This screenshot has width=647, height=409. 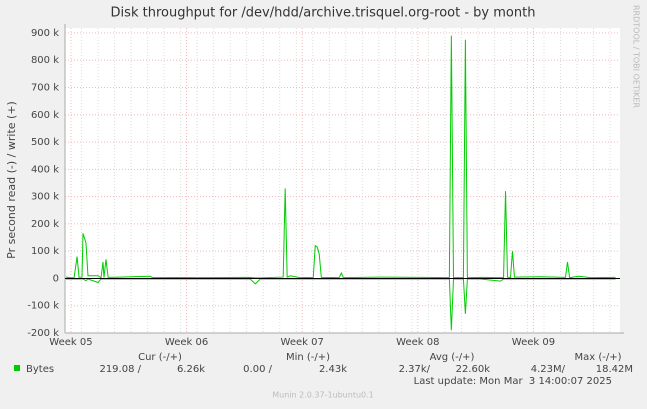 What do you see at coordinates (257, 369) in the screenshot?
I see `legend-value: 0.00 /` at bounding box center [257, 369].